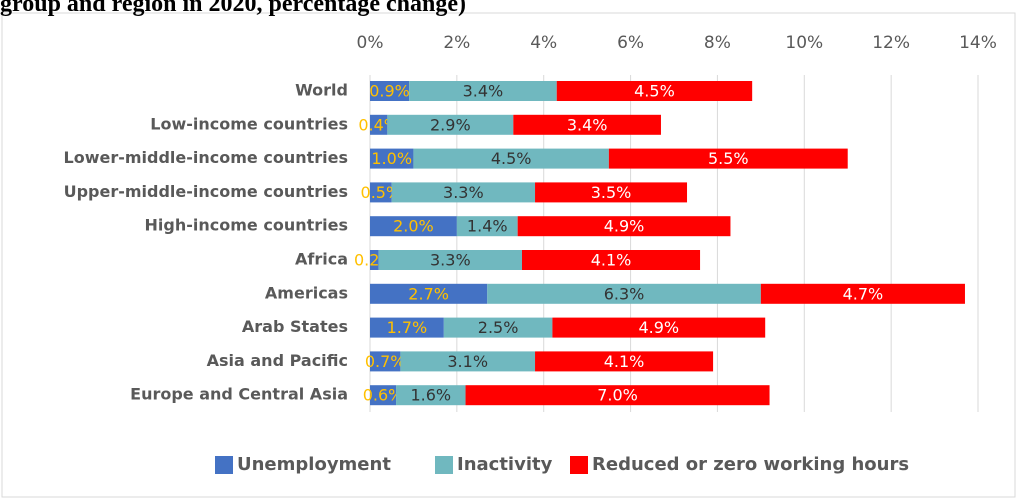  I want to click on x-tick-label: 8%, so click(717, 43).